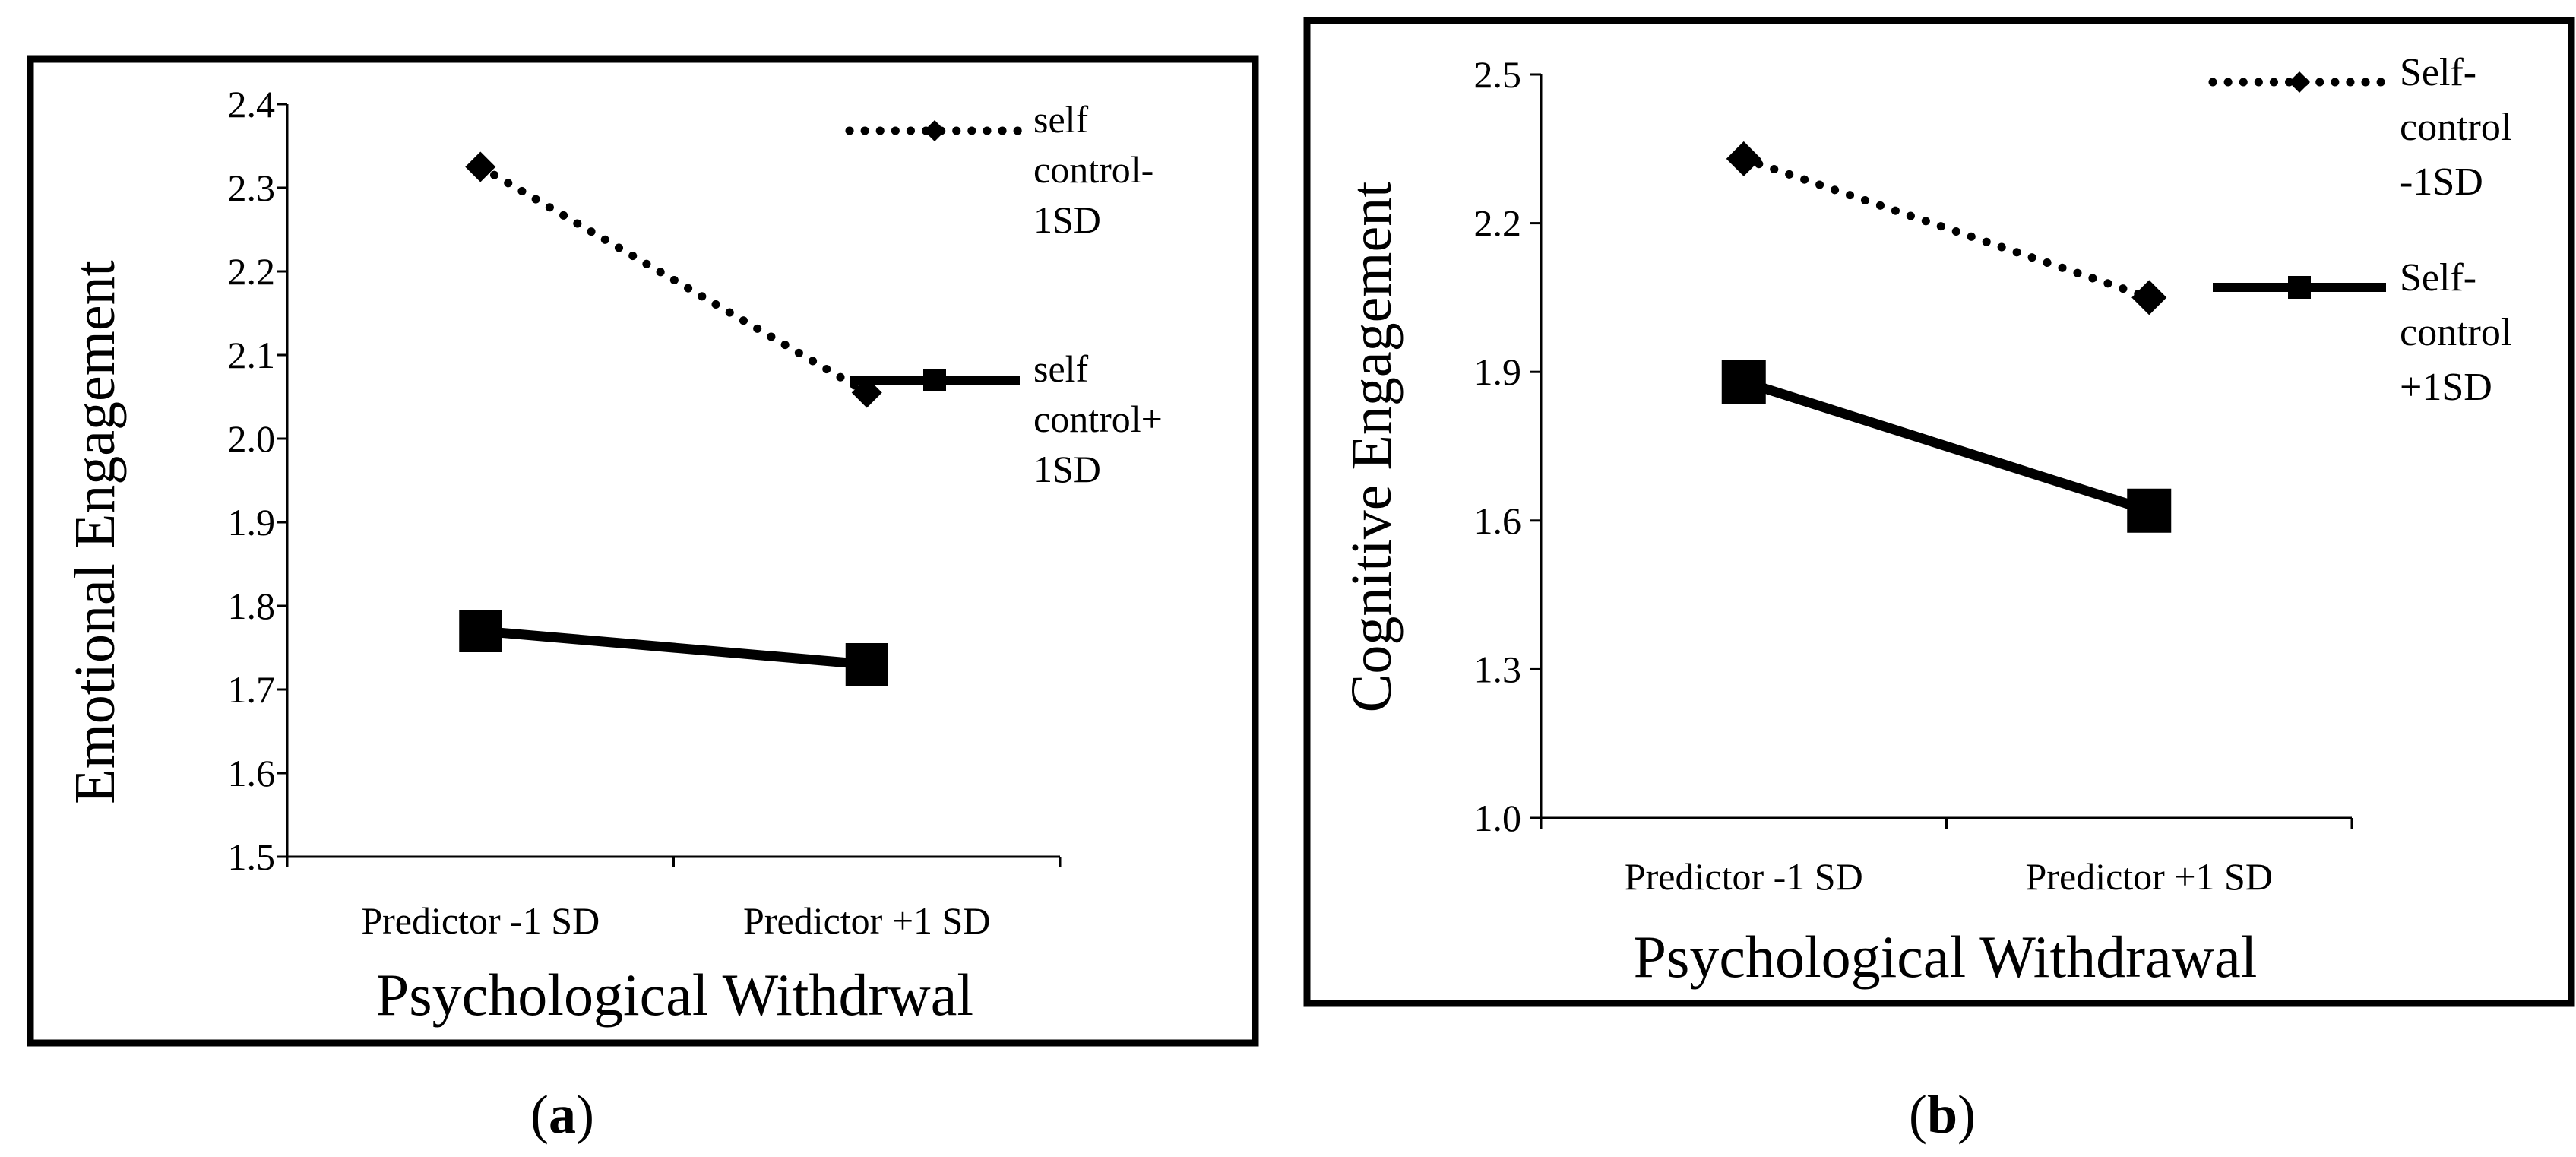 Image resolution: width=2576 pixels, height=1157 pixels. Describe the element at coordinates (252, 481) in the screenshot. I see `panel-a-y-tick-labels: 1.5 1.6 1.7 1.8 1.9 2.0 2.1 2.2 2.3 2.4` at that location.